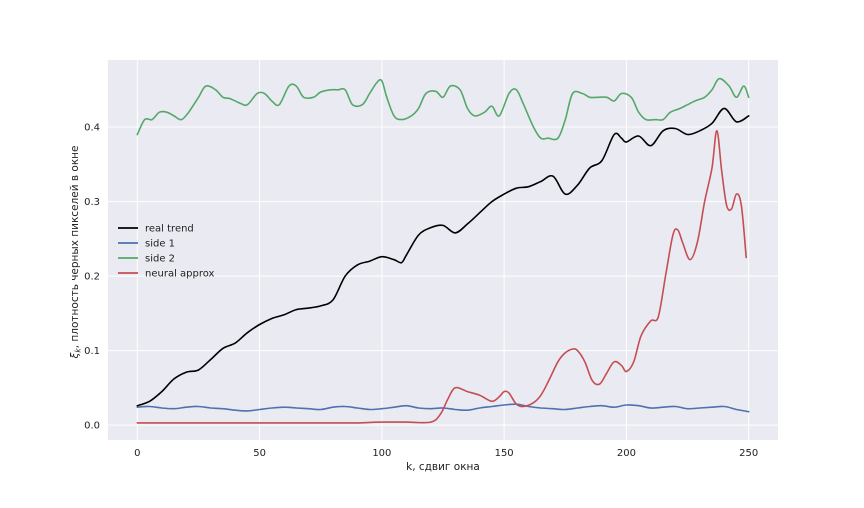 This screenshot has width=864, height=508. I want to click on x-axis-label: k, сдвиг окна, so click(443, 467).